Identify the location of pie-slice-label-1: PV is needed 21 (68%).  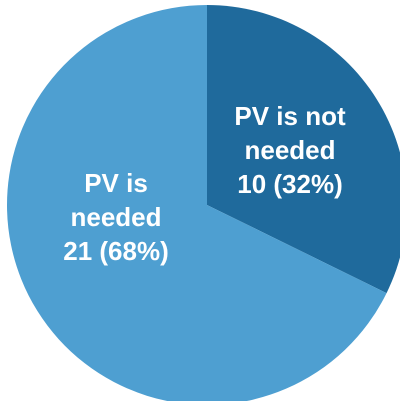
(116, 217).